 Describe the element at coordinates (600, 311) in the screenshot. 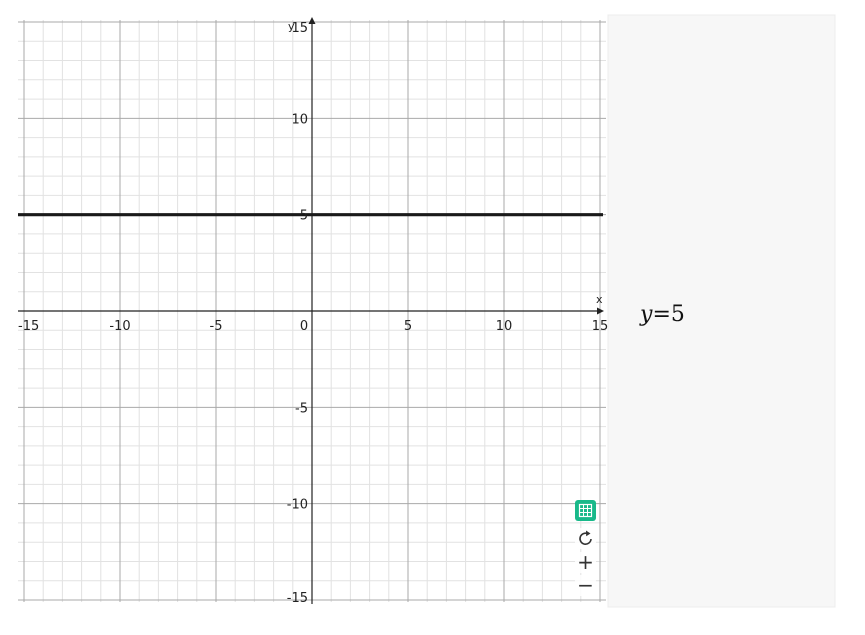

I see `x-axis-arrow` at that location.